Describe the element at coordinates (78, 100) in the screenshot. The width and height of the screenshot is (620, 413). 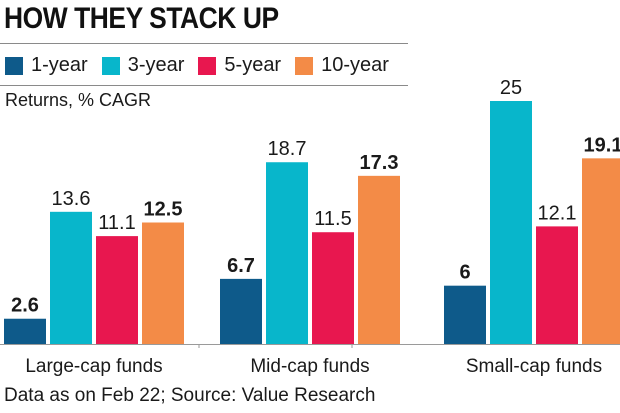
I see `chart-subtitle: Returns, % CAGR` at that location.